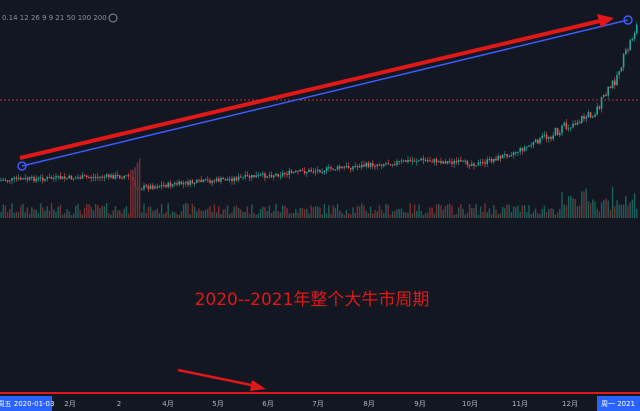  Describe the element at coordinates (113, 18) in the screenshot. I see `visibility-icon` at that location.